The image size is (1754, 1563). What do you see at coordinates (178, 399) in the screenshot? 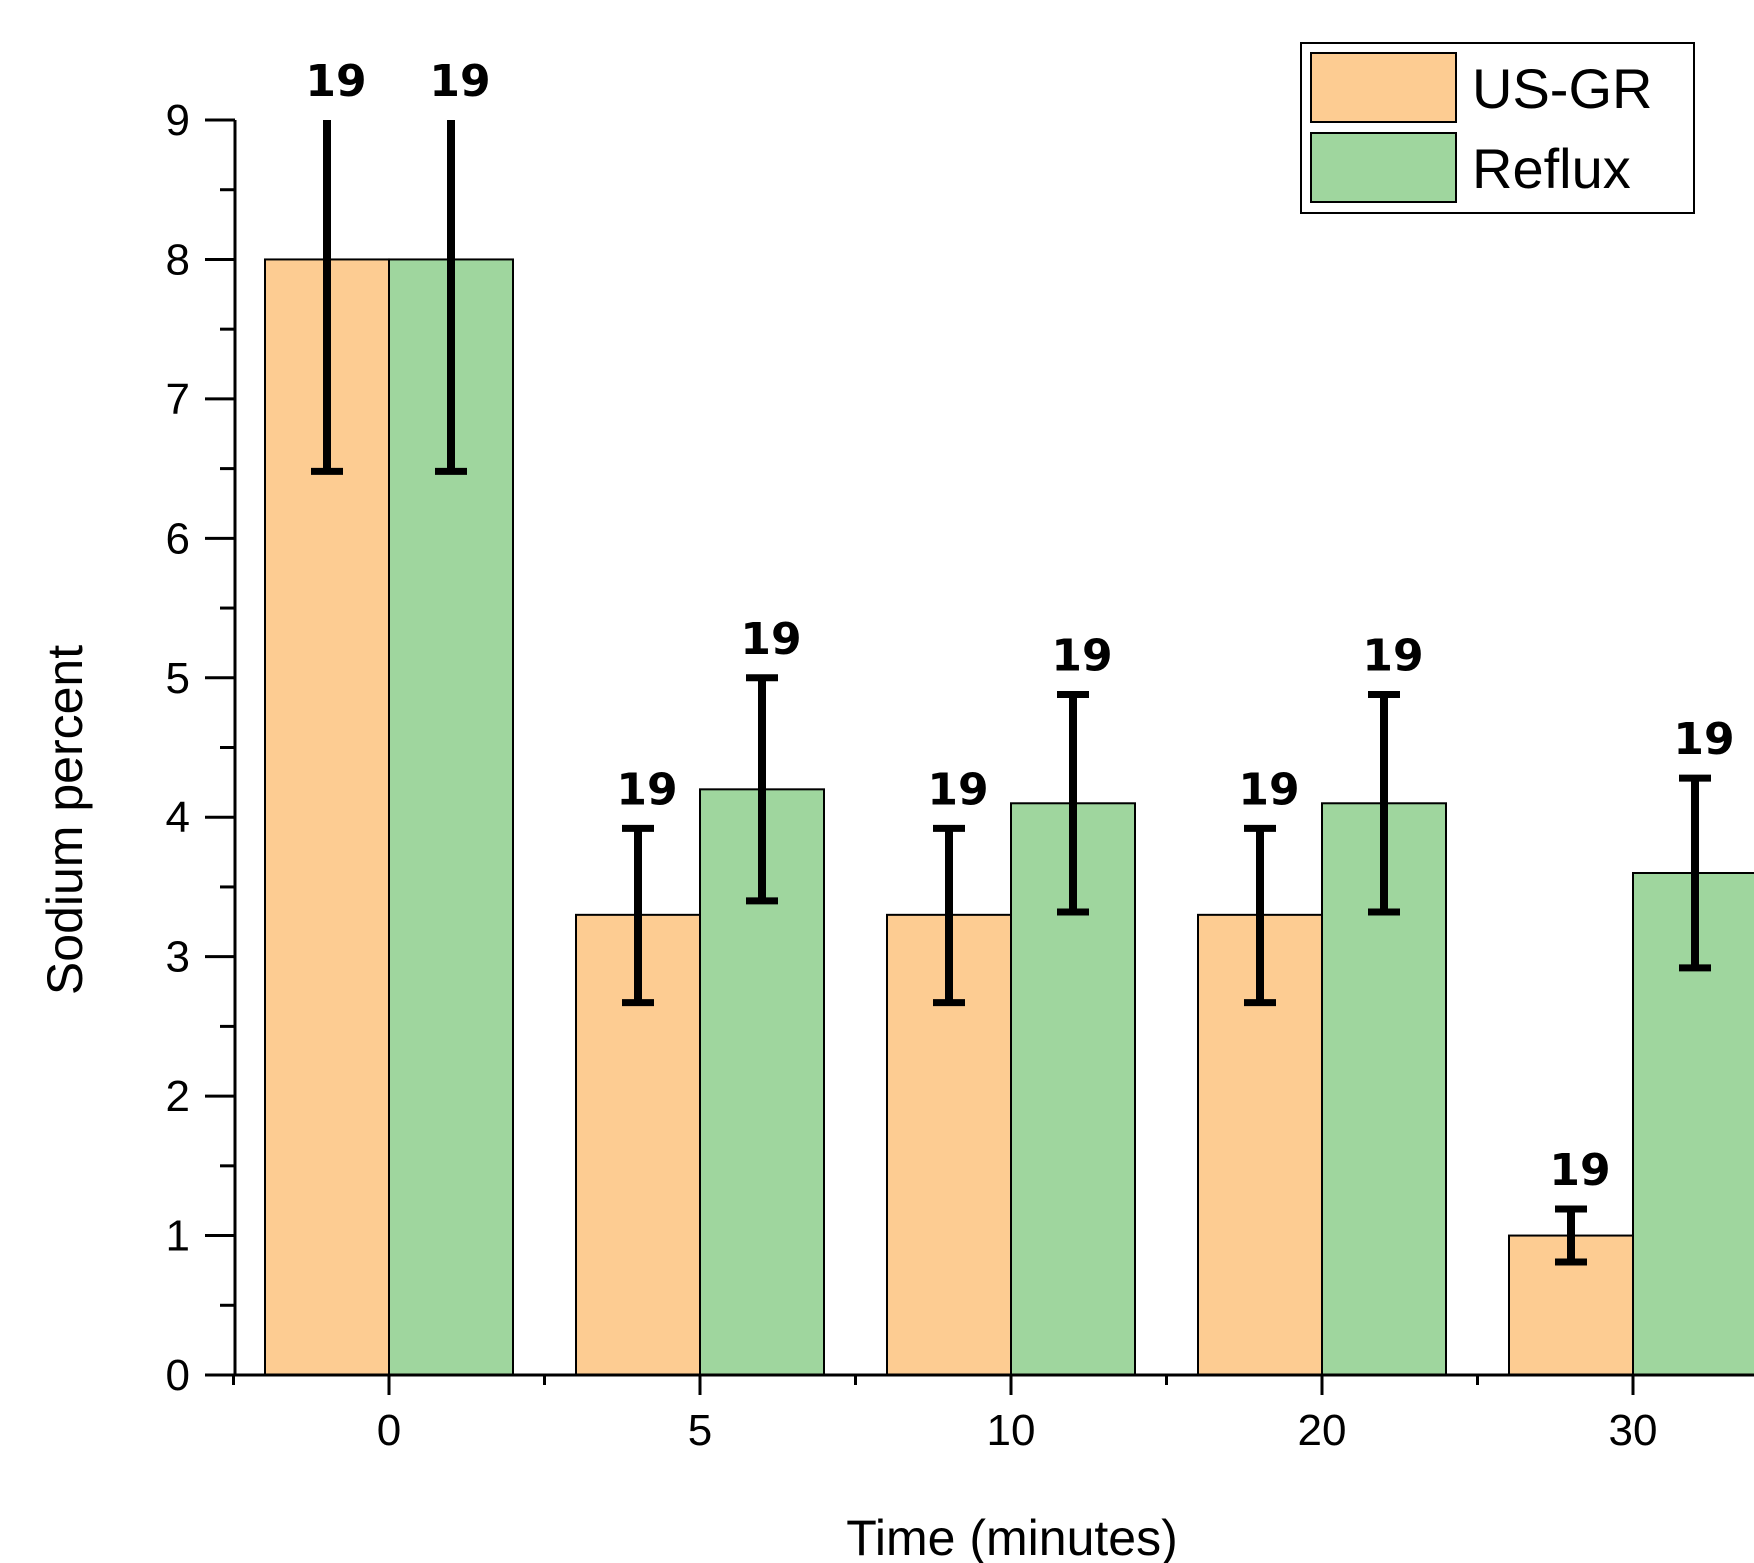
I see `y-tick-label-7: 7` at bounding box center [178, 399].